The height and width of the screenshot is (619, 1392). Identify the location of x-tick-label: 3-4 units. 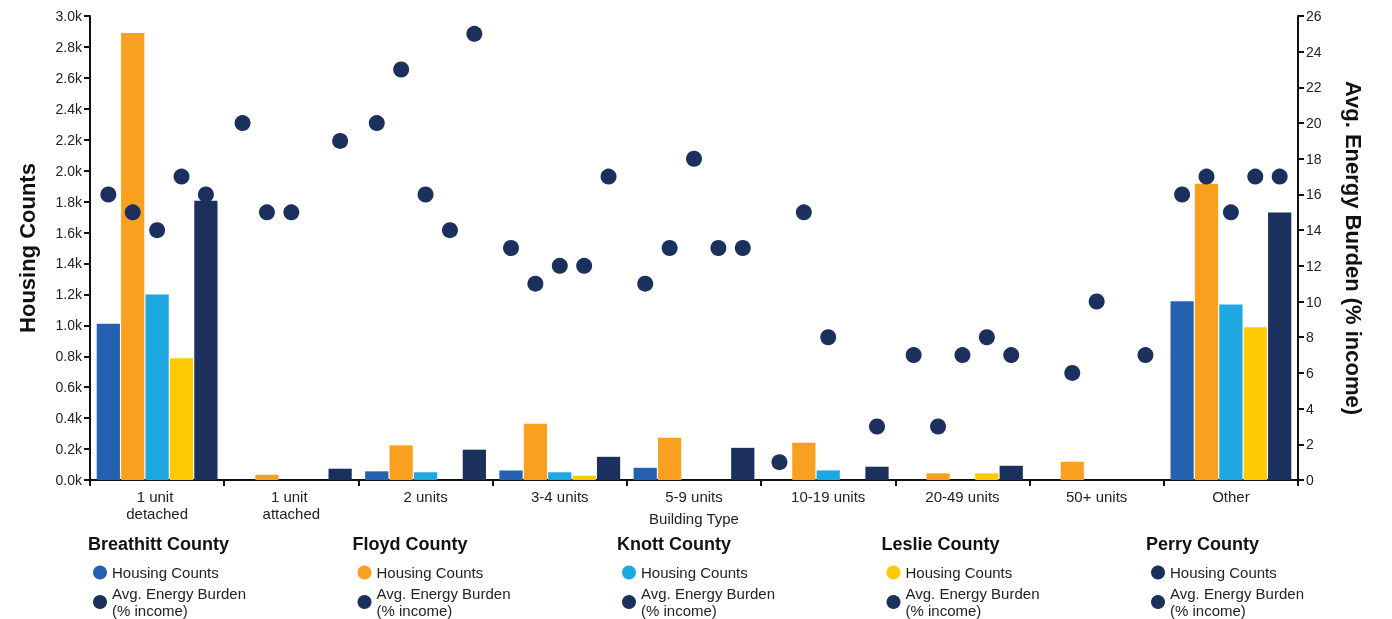
(560, 496).